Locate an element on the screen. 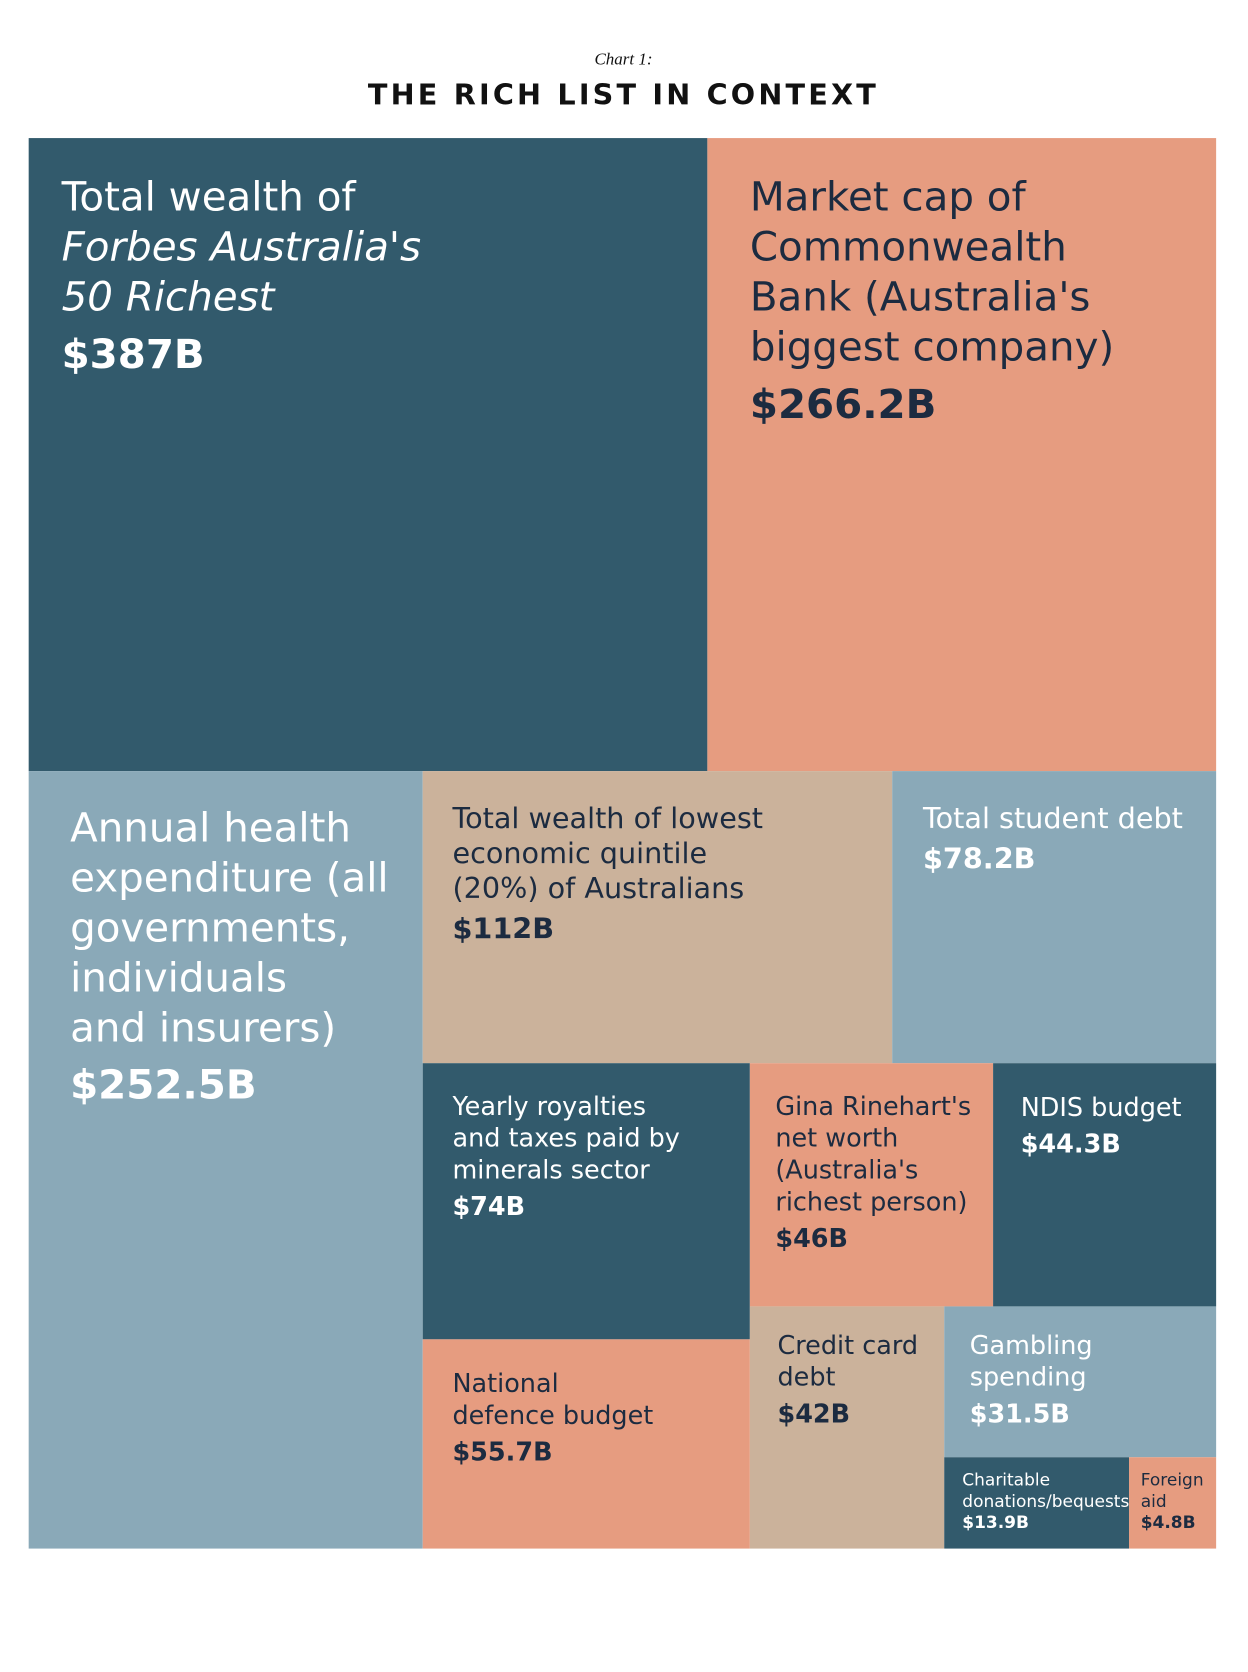  cell-label: Forbes Australia's is located at coordinates (241, 247).